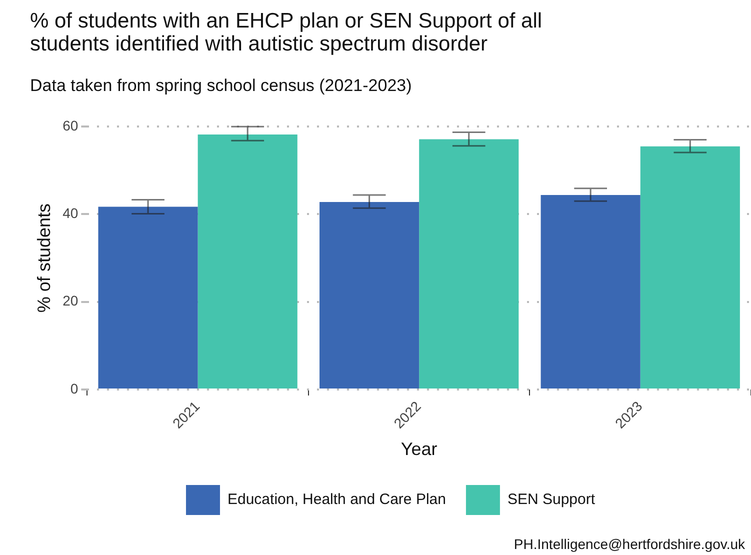 This screenshot has width=751, height=555. I want to click on y-tick-label: 0, so click(74, 388).